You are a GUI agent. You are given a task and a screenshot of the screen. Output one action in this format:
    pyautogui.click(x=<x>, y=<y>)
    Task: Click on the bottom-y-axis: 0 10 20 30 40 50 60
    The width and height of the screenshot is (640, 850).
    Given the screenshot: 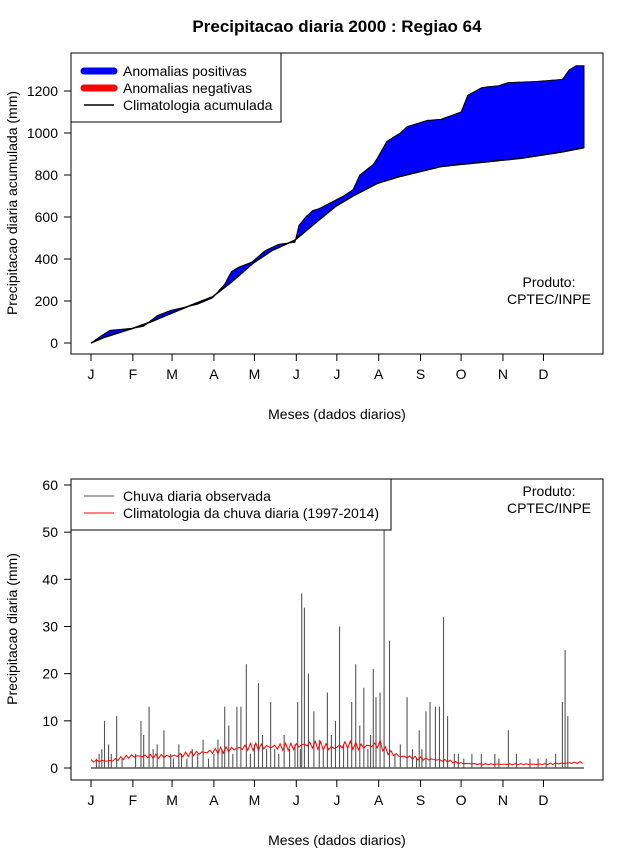 What is the action you would take?
    pyautogui.click(x=57, y=626)
    